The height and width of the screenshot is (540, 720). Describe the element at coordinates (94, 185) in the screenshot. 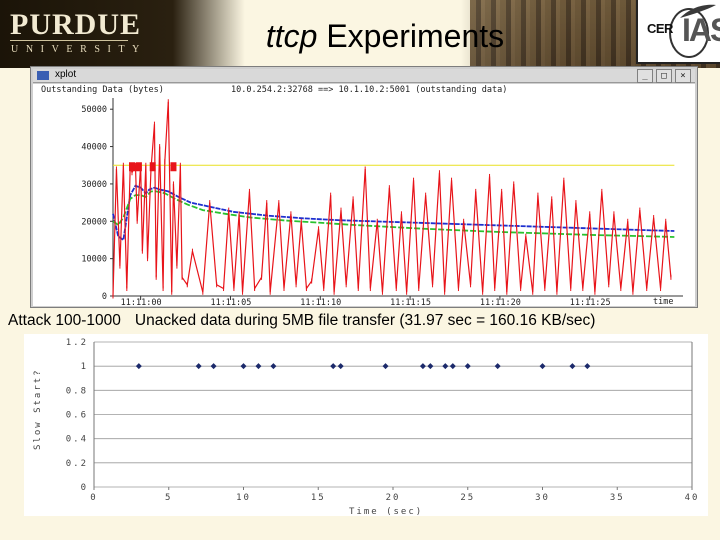

I see `y-tick-label: 30000` at that location.